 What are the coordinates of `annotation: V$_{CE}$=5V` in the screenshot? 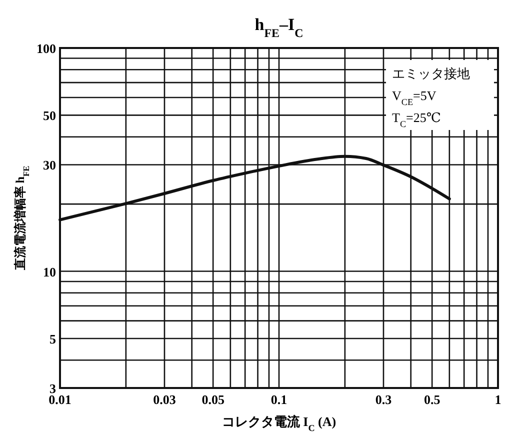 It's located at (414, 97).